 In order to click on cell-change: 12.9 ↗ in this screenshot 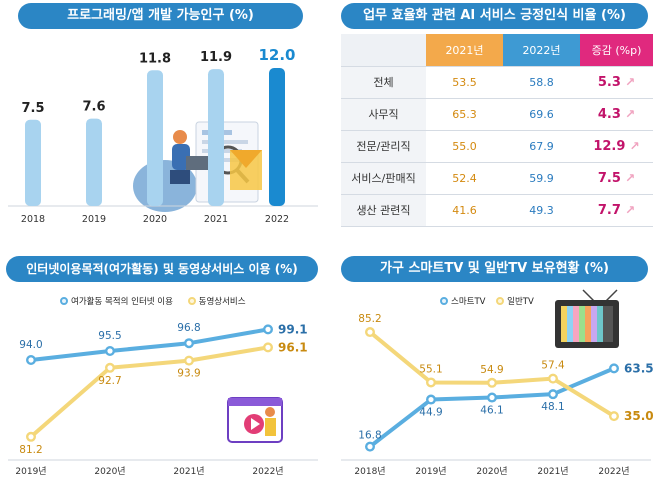, I will do `click(616, 146)`.